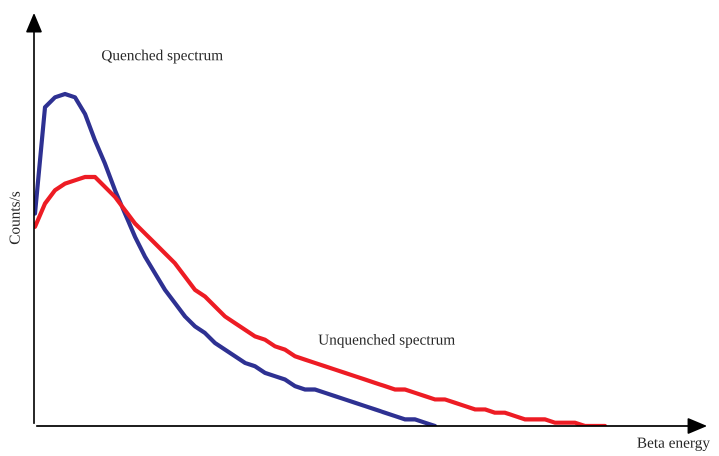  What do you see at coordinates (162, 57) in the screenshot?
I see `text: Quenched spectrum` at bounding box center [162, 57].